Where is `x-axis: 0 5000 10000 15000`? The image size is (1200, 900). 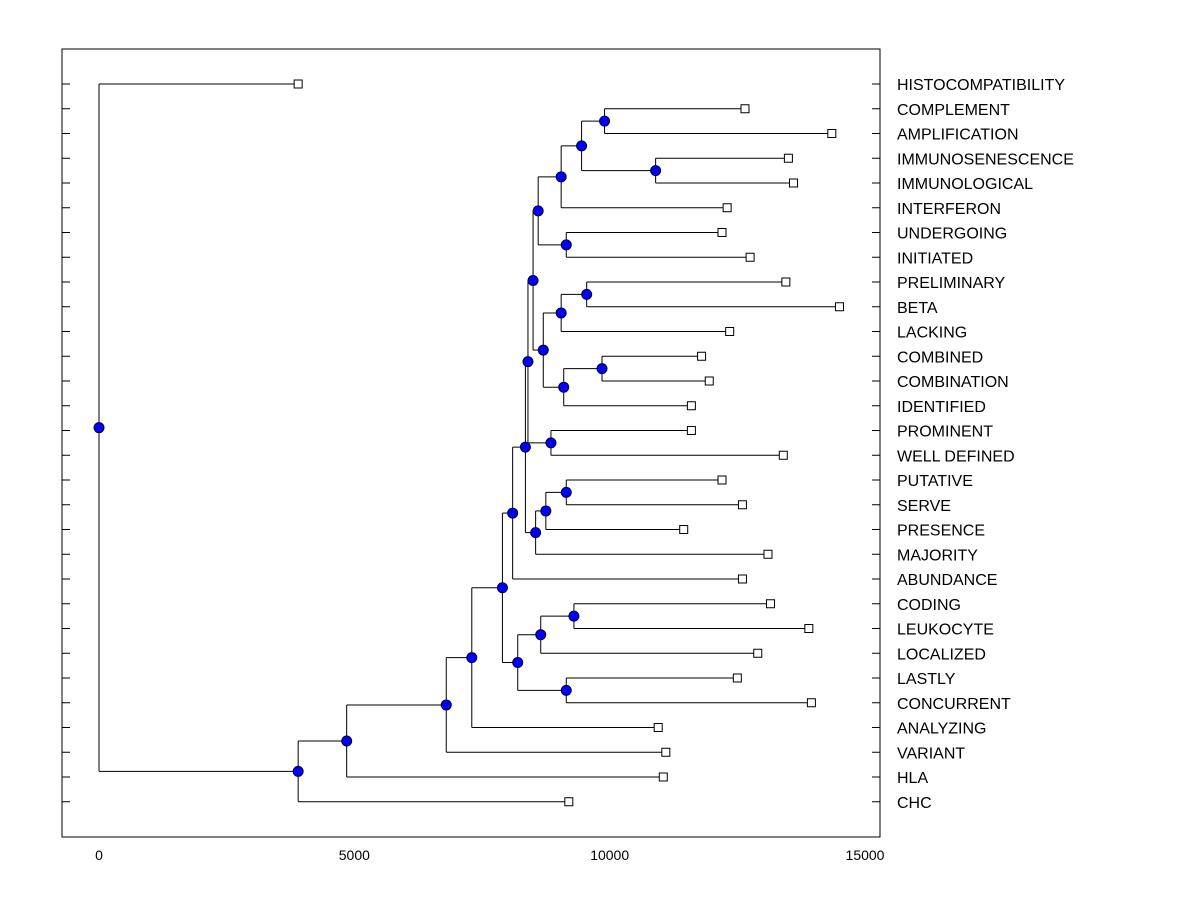 x-axis: 0 5000 10000 15000 is located at coordinates (490, 855).